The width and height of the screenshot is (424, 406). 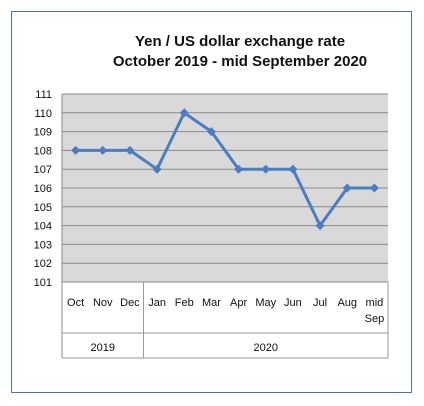 I want to click on y-tick-label: 104, so click(x=43, y=227).